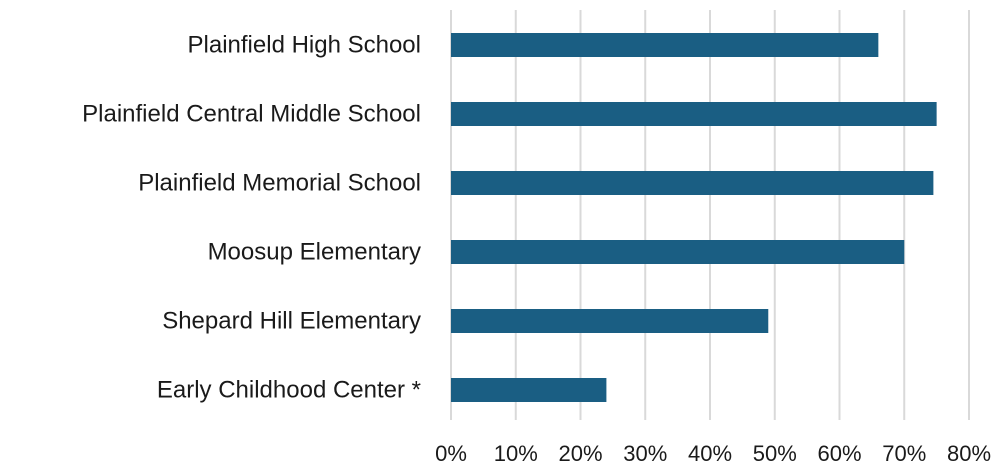 Image resolution: width=997 pixels, height=469 pixels. I want to click on category-label: Shepard Hill Elementary, so click(291, 321).